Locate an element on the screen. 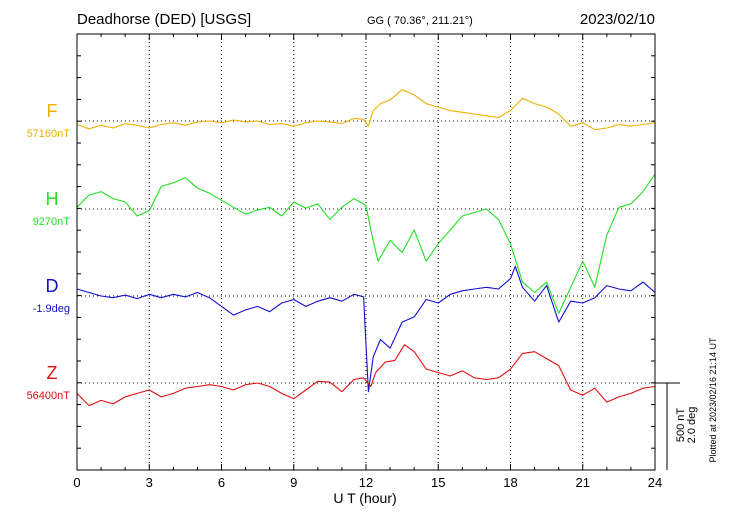 This screenshot has height=520, width=730. coordinates-label: GG ( 70.36°, 211.21°) is located at coordinates (420, 21).